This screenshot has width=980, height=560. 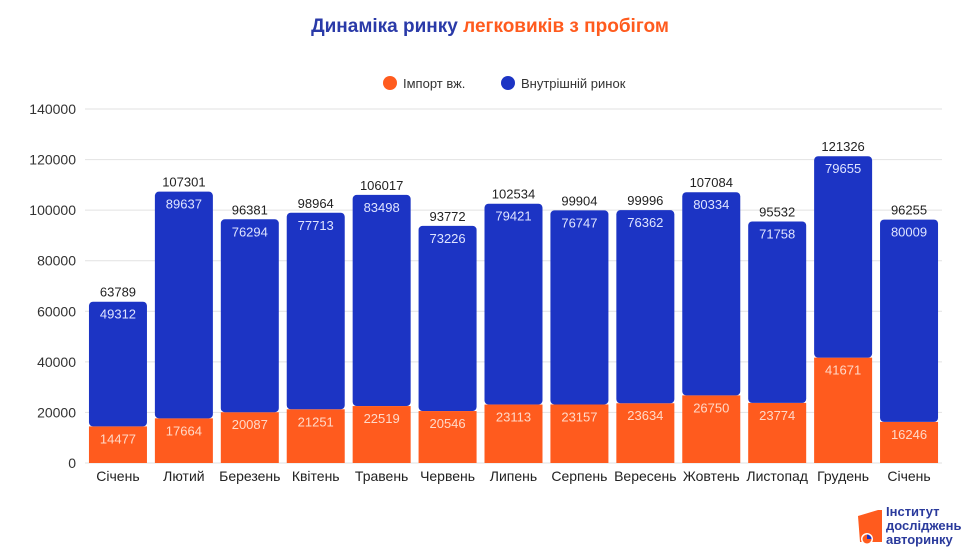 What do you see at coordinates (316, 203) in the screenshot?
I see `total-label: 98964` at bounding box center [316, 203].